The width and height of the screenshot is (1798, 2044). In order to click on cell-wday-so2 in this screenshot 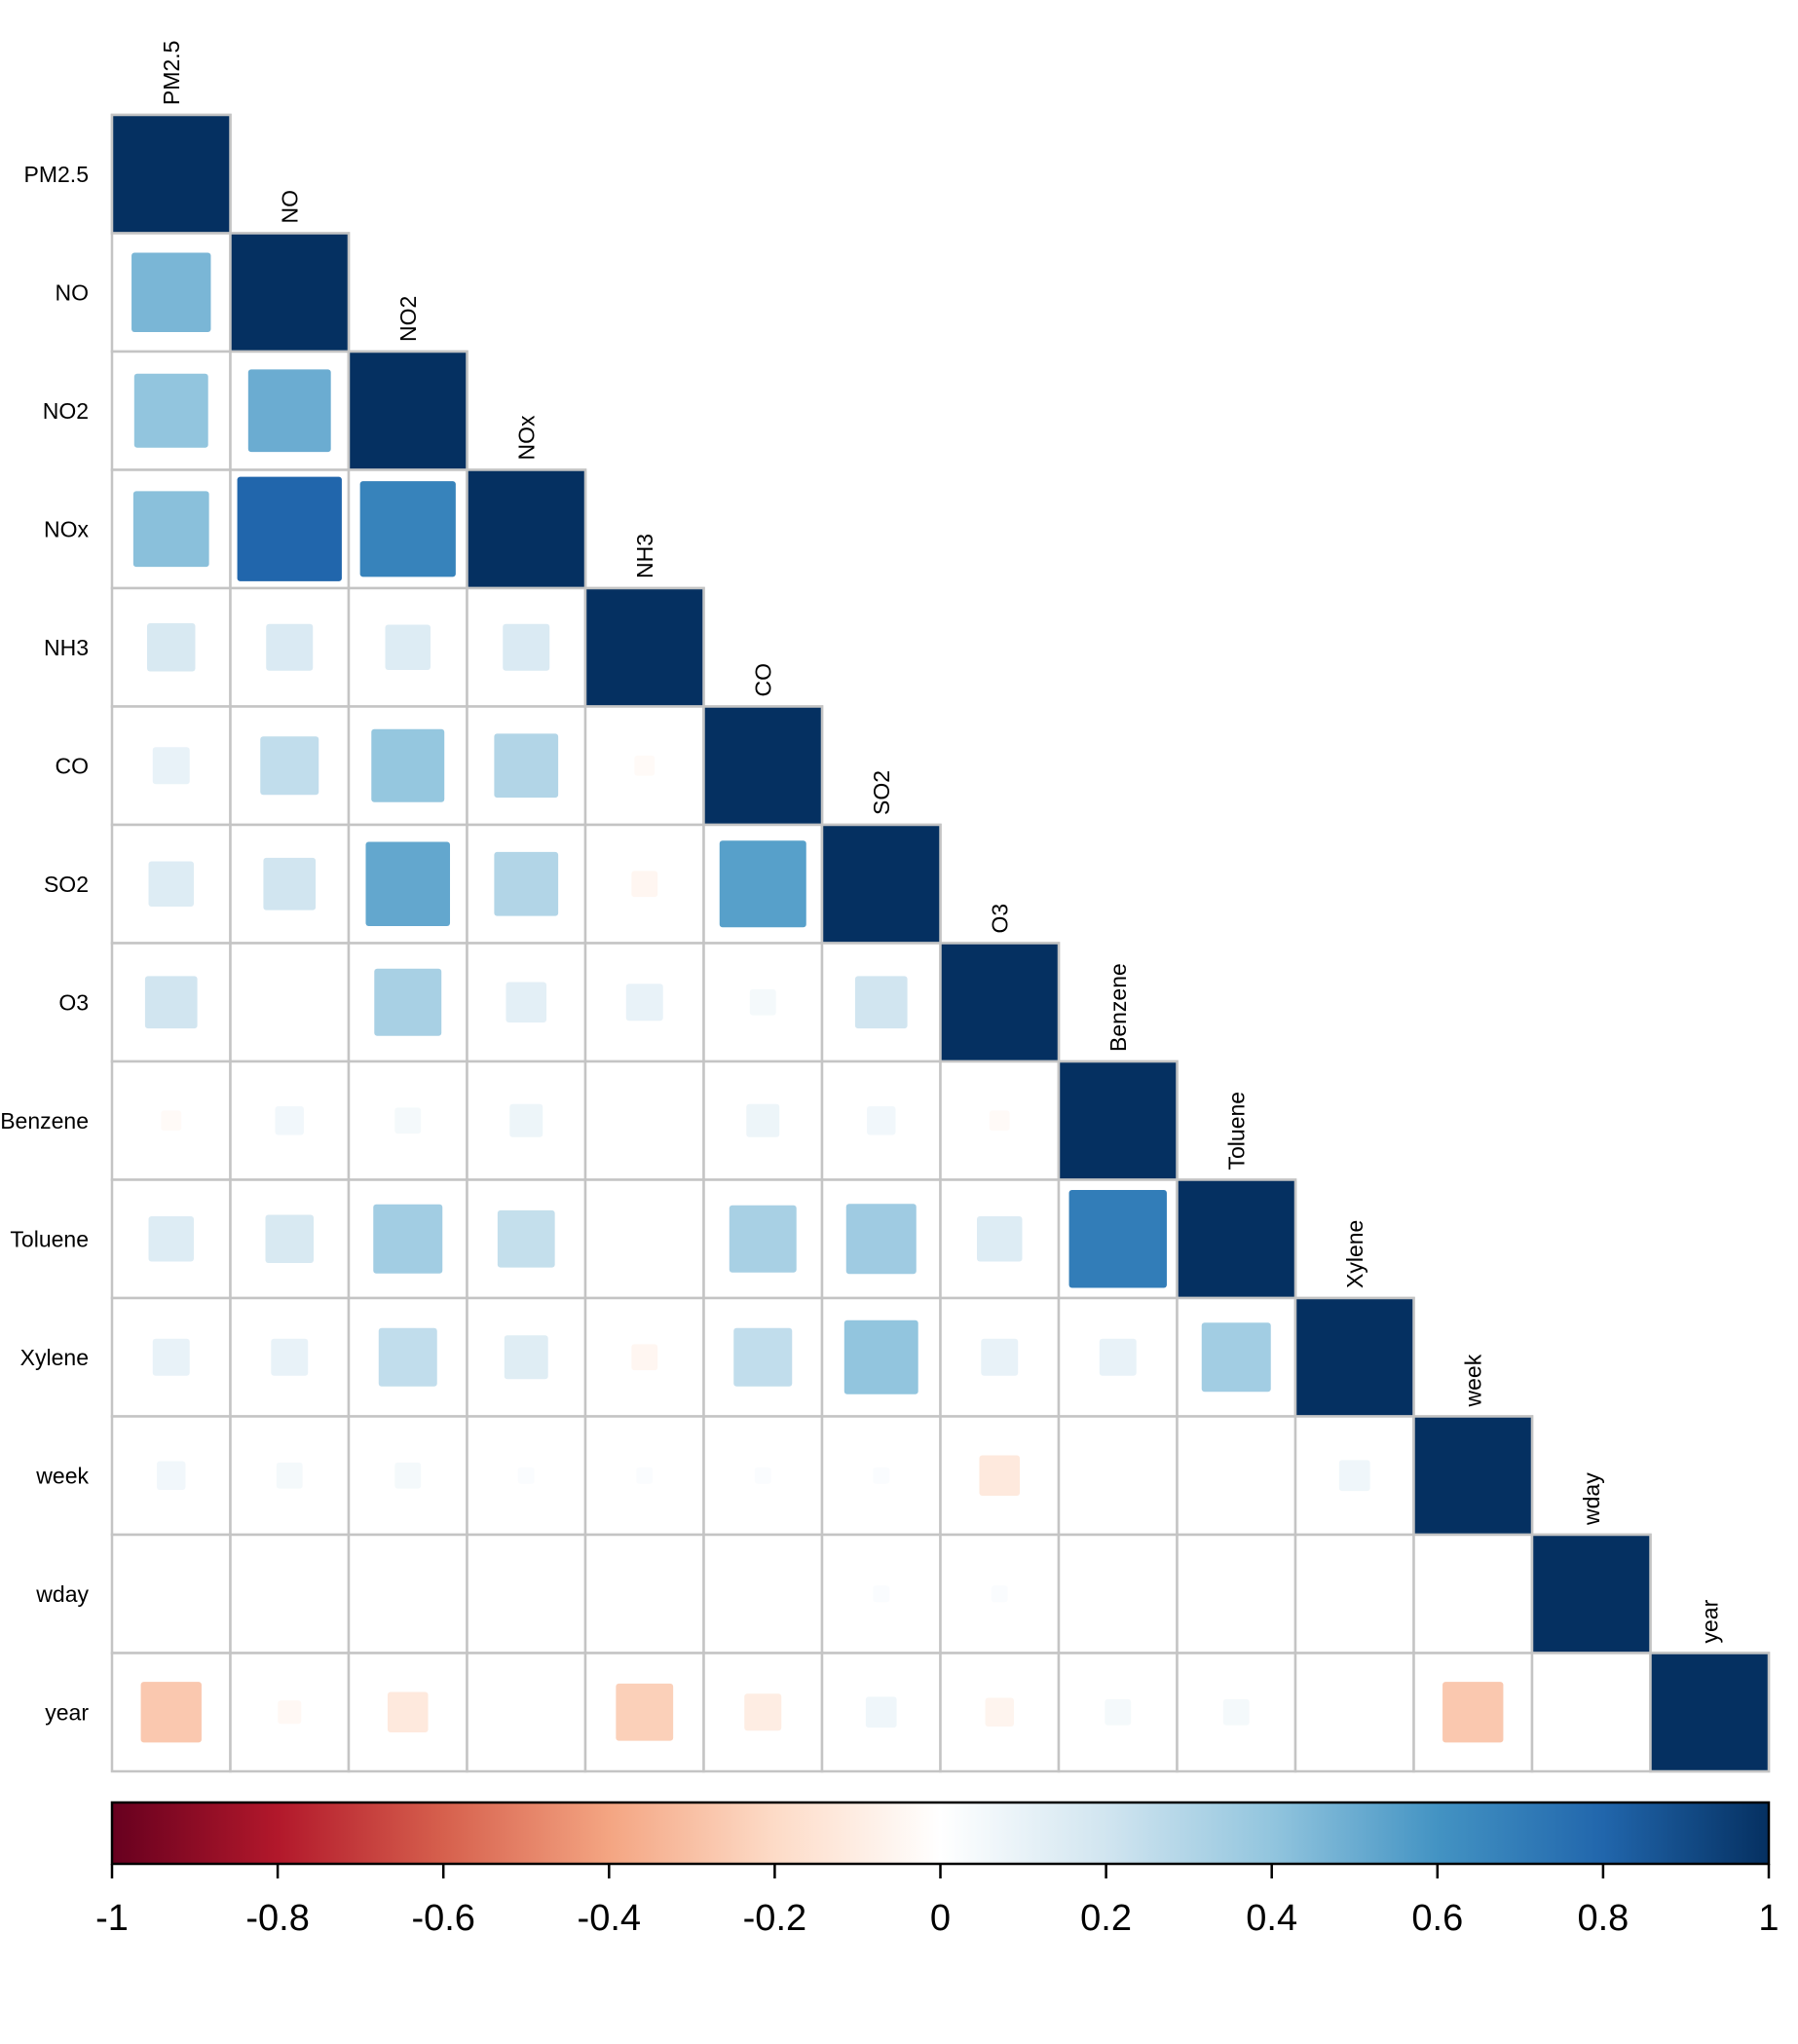, I will do `click(881, 1593)`.